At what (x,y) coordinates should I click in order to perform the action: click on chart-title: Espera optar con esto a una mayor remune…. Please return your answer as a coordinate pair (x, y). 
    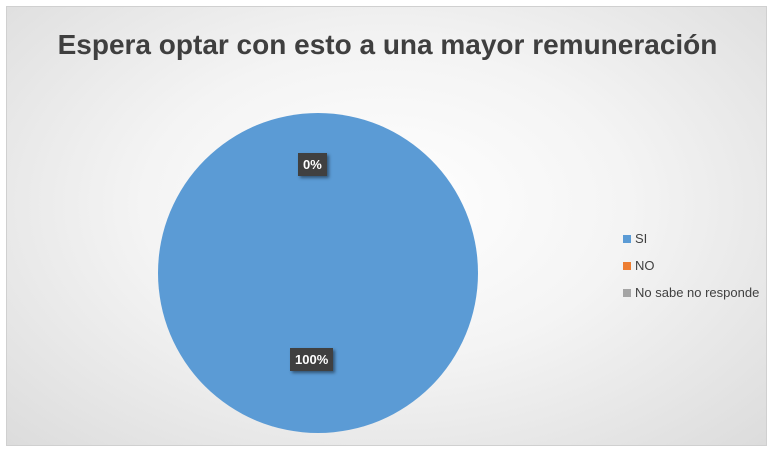
    Looking at the image, I should click on (387, 44).